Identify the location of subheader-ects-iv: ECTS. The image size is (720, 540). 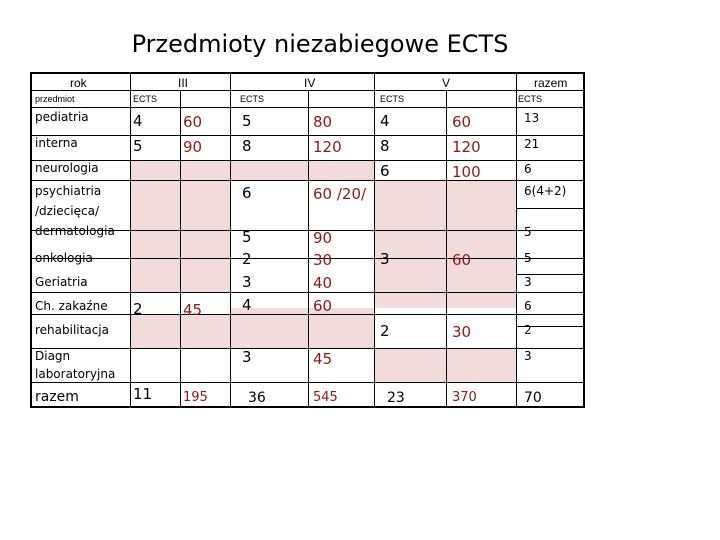
(252, 99).